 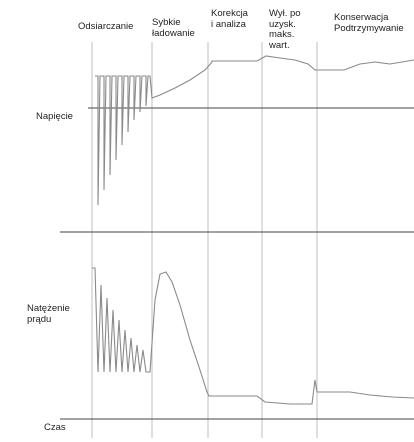 I want to click on stage-label-fast-charge: Sybkie ładowanie, so click(x=173, y=28).